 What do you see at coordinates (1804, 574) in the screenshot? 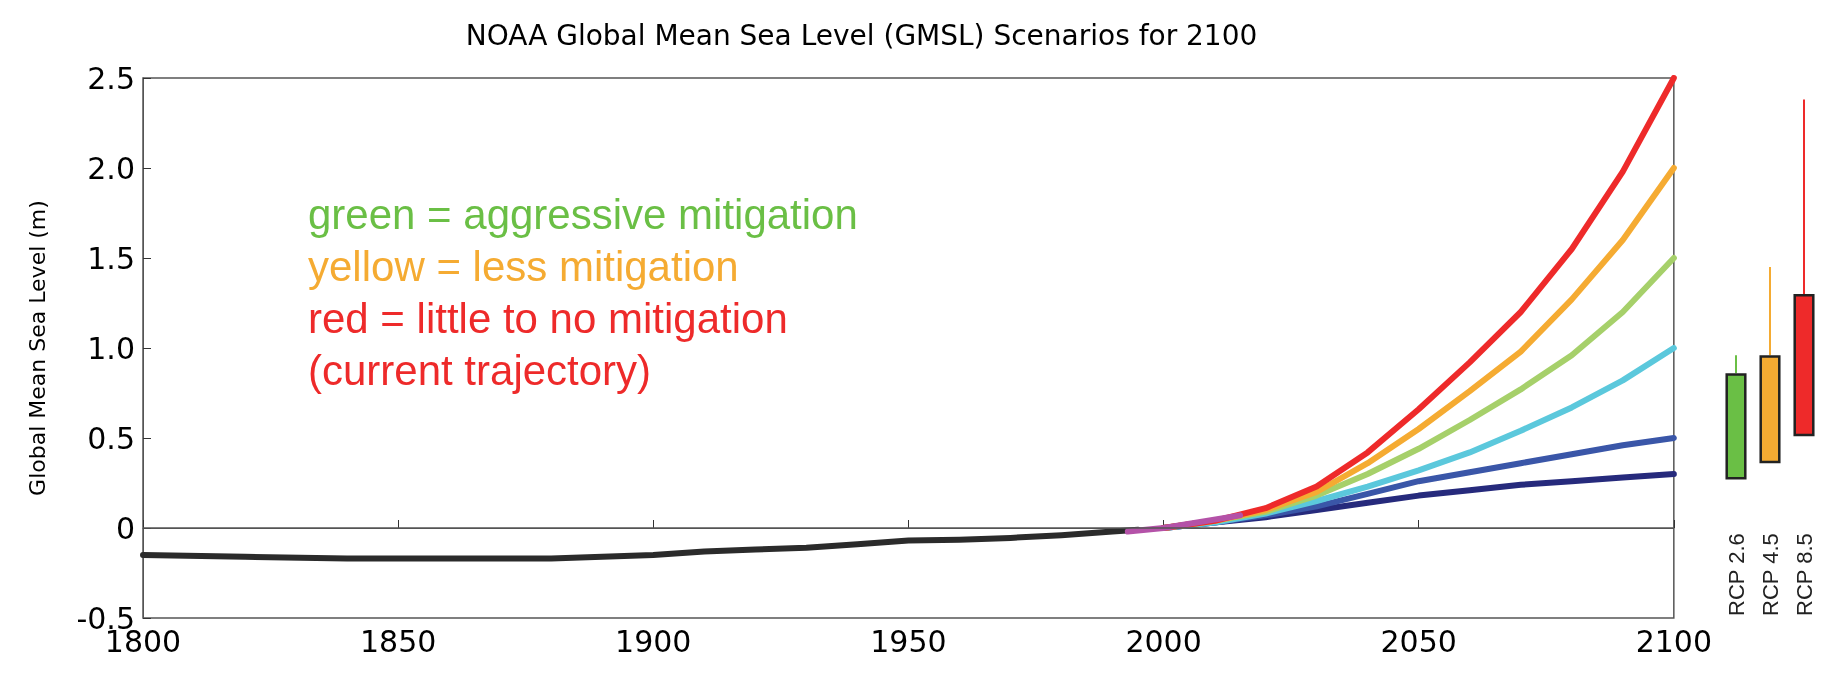
I see `x-tick-label: RCP 8.5` at bounding box center [1804, 574].